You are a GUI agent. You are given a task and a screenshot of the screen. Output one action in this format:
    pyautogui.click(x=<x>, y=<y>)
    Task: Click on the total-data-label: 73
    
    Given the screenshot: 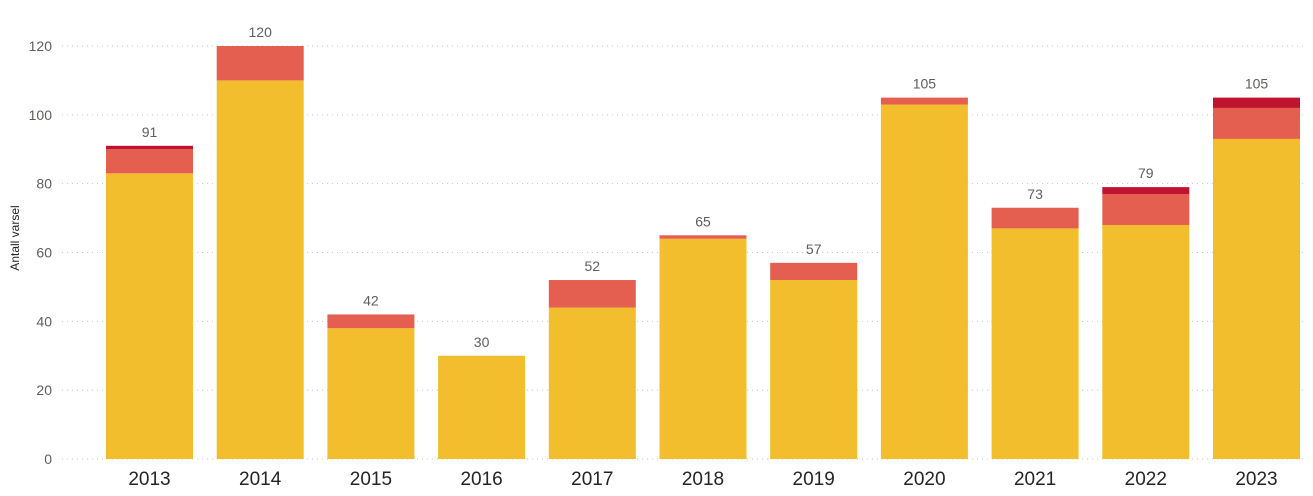 What is the action you would take?
    pyautogui.click(x=1035, y=194)
    